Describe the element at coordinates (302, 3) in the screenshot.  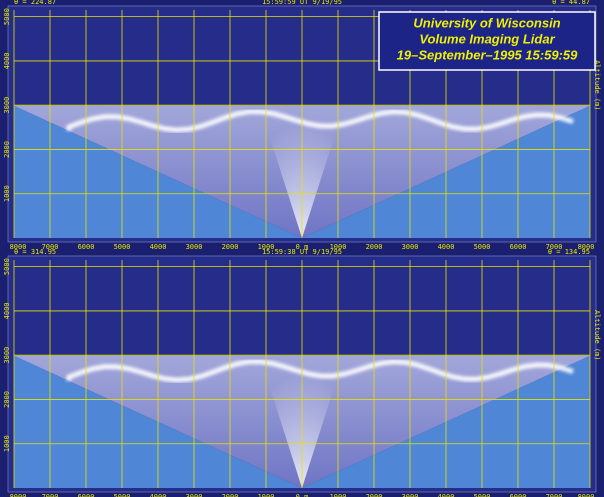
I see `panel-title: 15:59:59 UT 9/19/95` at that location.